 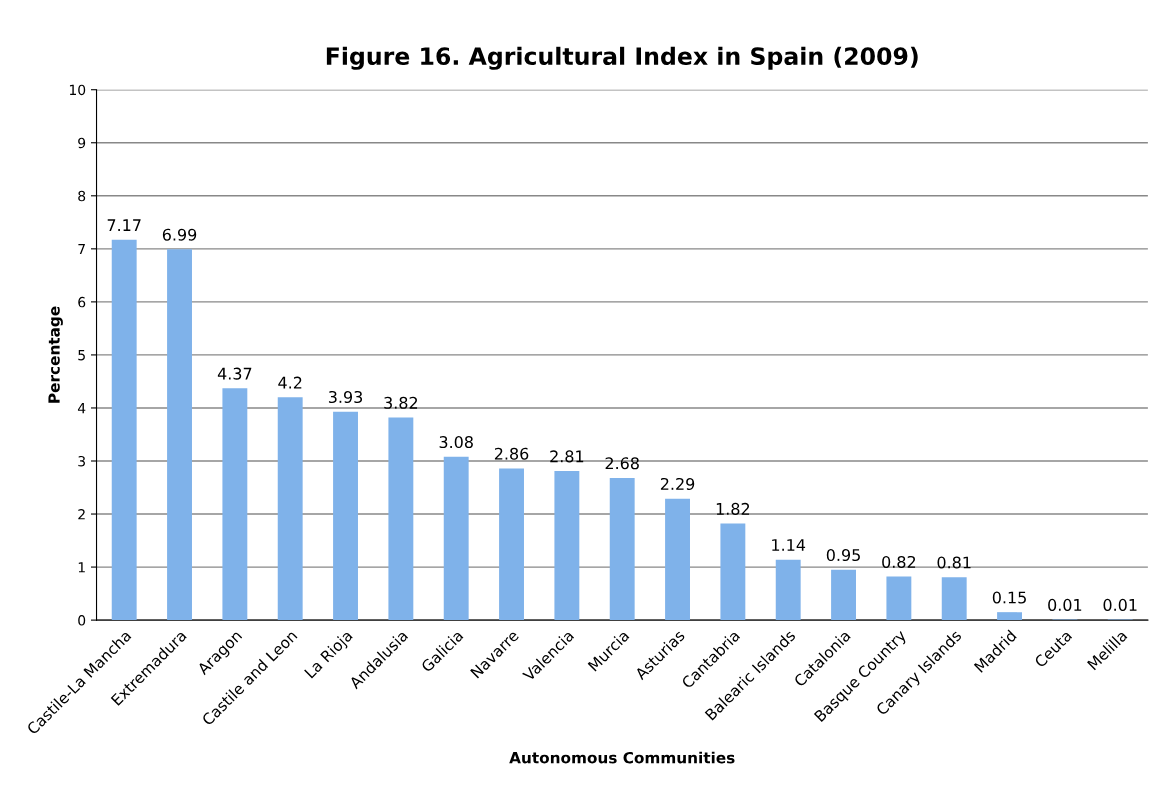 I want to click on data-label: 2.29, so click(x=677, y=483).